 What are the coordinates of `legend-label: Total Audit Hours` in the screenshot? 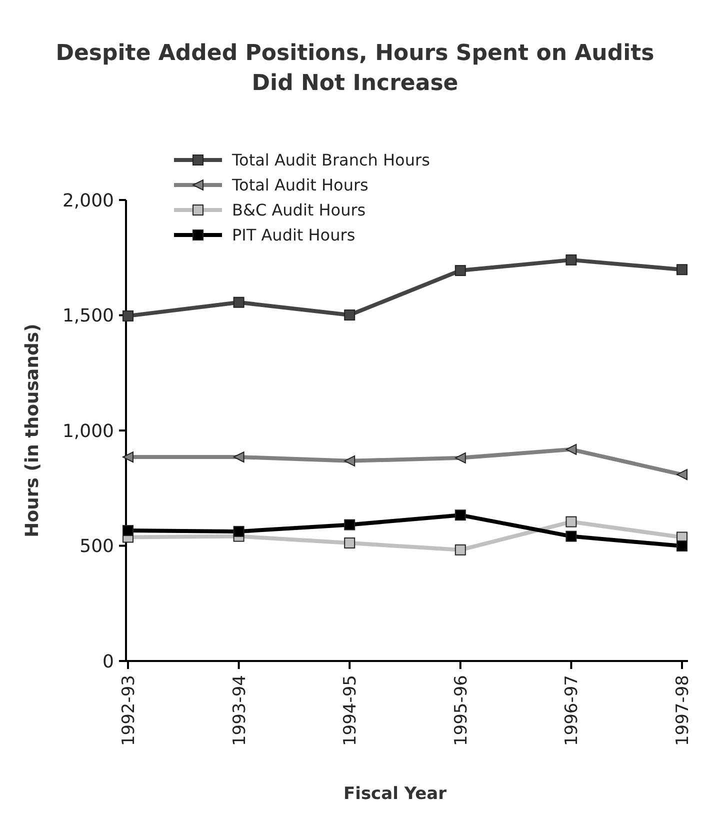 It's located at (299, 185).